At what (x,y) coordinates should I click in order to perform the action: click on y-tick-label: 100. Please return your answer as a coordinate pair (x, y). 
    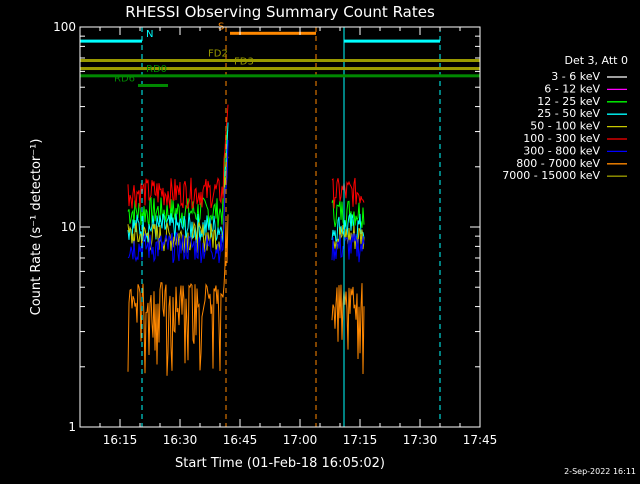
    Looking at the image, I should click on (64, 27).